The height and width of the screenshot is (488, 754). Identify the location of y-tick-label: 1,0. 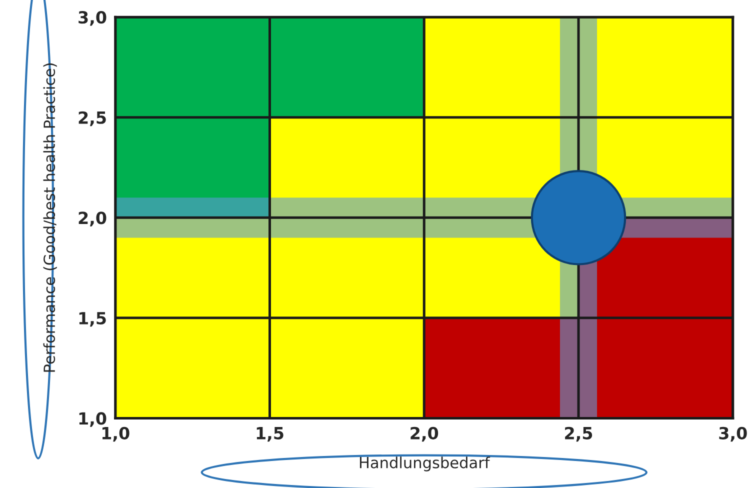
(92, 419).